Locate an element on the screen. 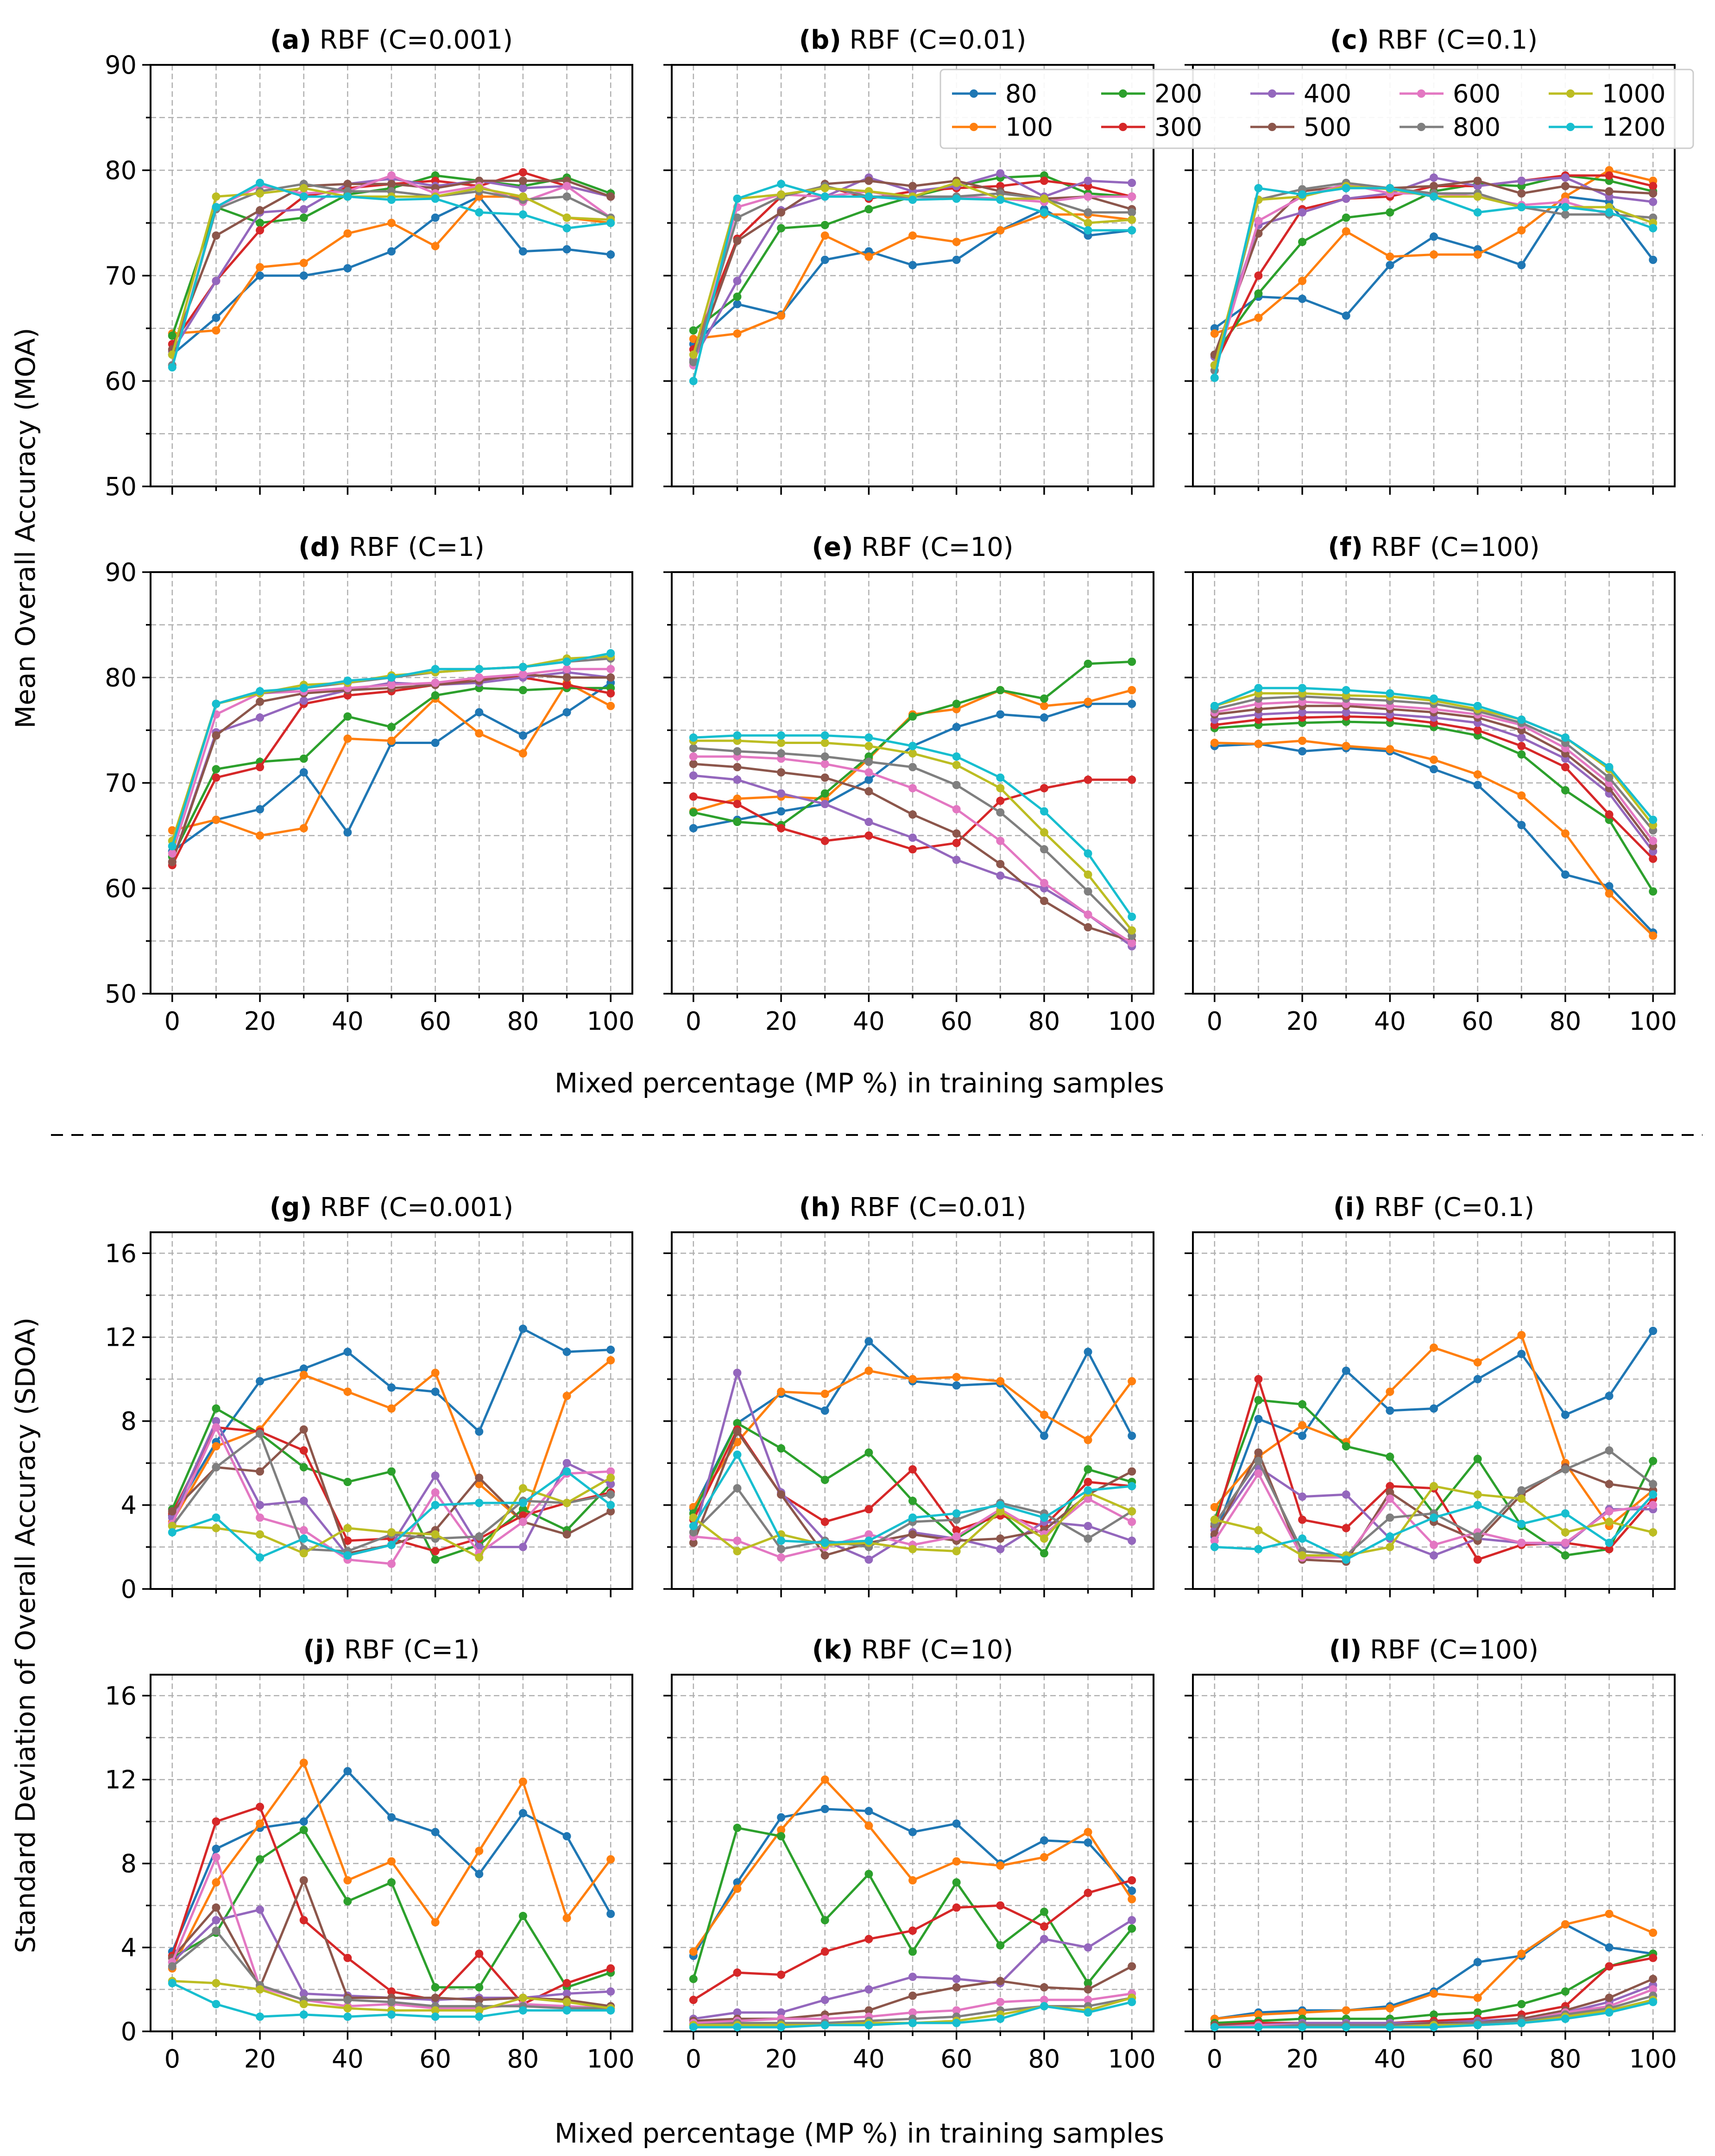 Image resolution: width=1715 pixels, height=2156 pixels. panel-kernel: RBF (C=100) is located at coordinates (1451, 547).